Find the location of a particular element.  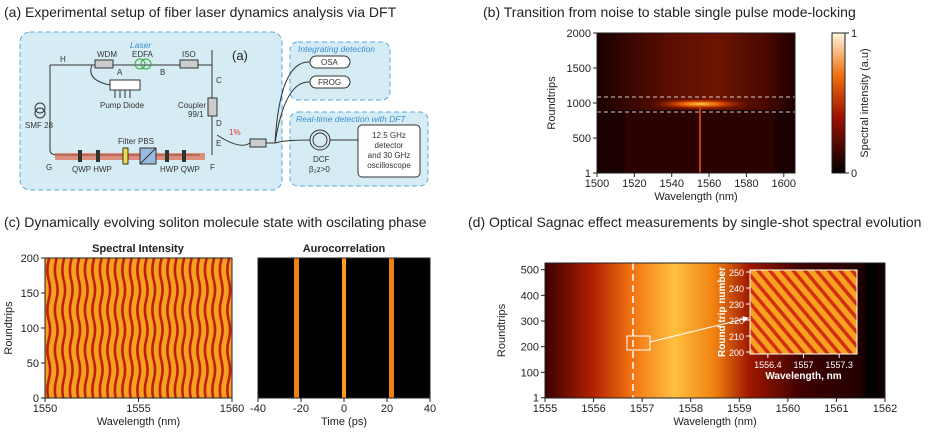

y-tick-label: 1500 is located at coordinates (579, 69).